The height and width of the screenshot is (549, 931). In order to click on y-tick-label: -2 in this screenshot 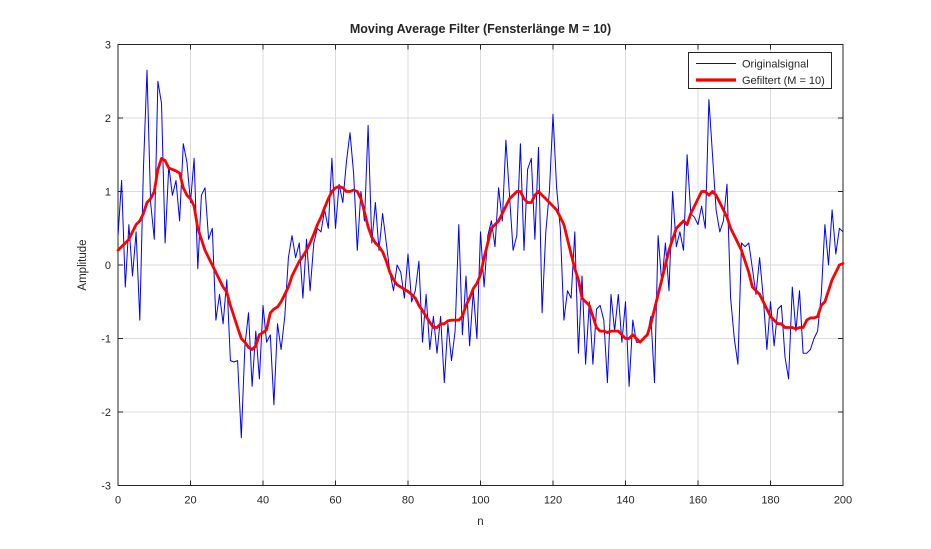, I will do `click(106, 413)`.